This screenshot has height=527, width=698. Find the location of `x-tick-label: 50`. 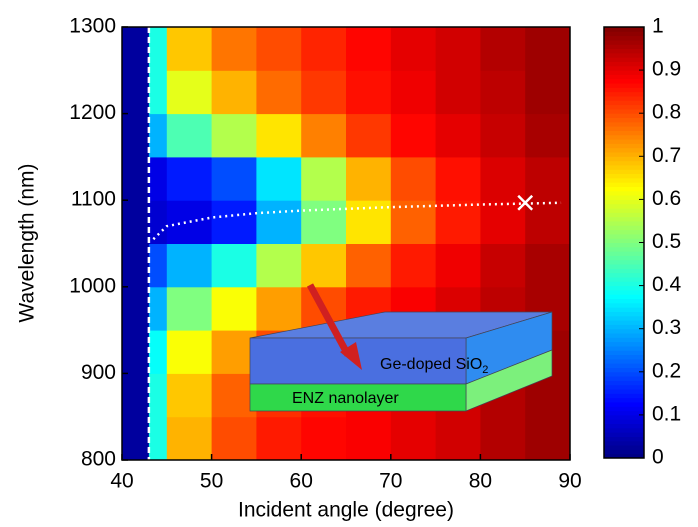

x-tick-label: 50 is located at coordinates (211, 481).